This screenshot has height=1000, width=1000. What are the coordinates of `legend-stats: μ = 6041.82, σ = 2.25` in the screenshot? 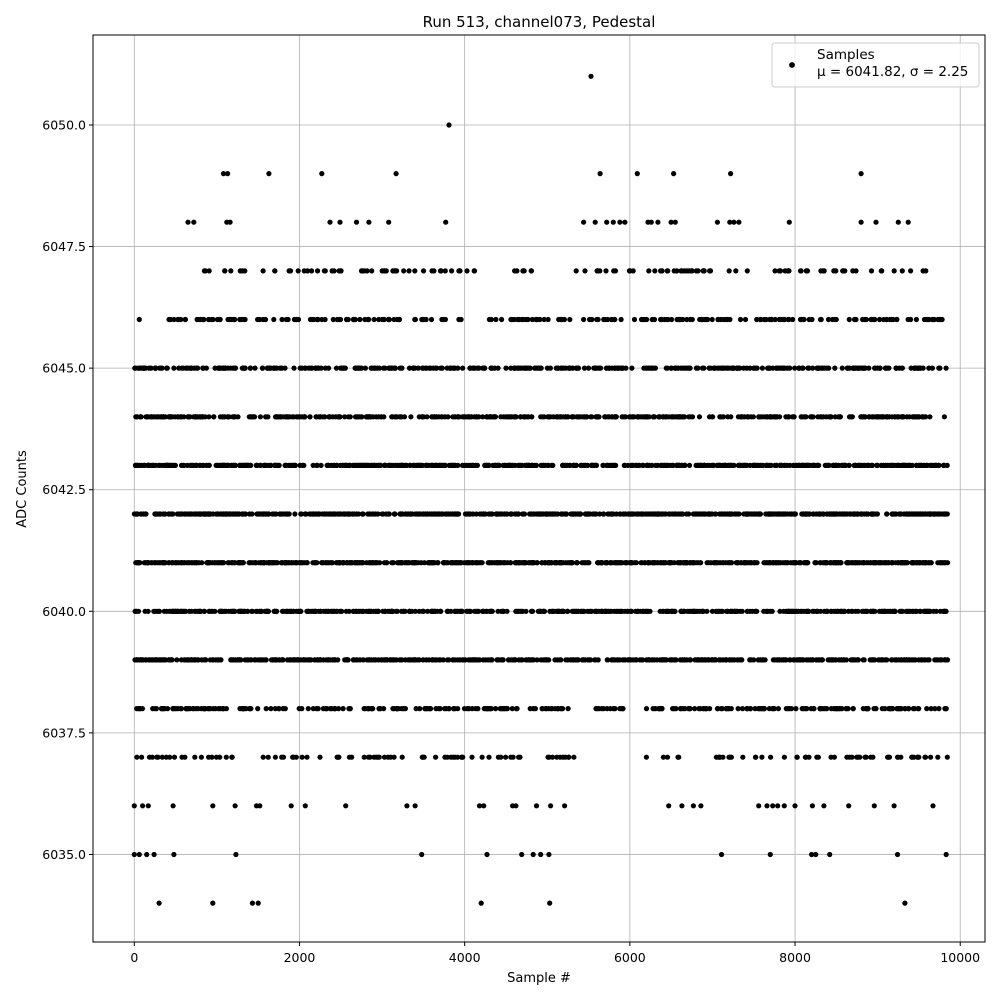 It's located at (892, 72).